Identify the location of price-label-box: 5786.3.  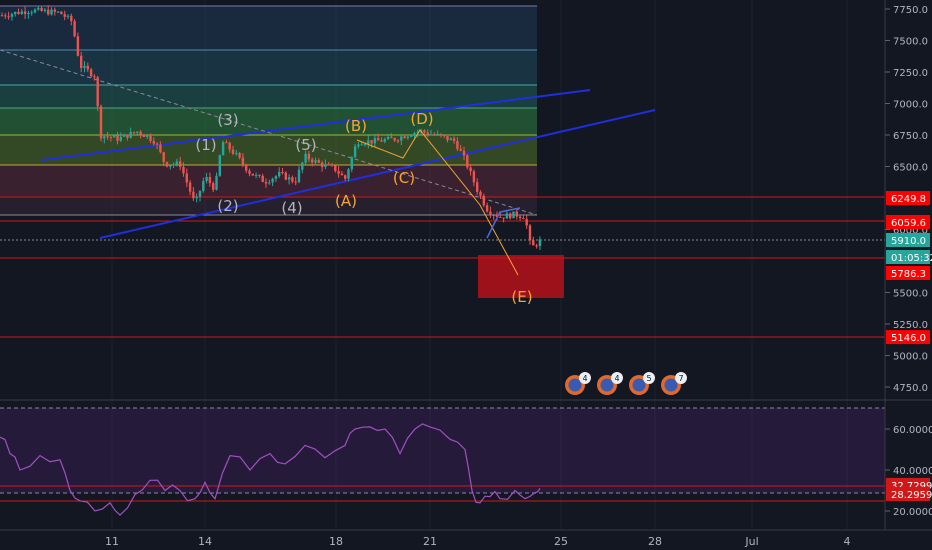
(908, 273).